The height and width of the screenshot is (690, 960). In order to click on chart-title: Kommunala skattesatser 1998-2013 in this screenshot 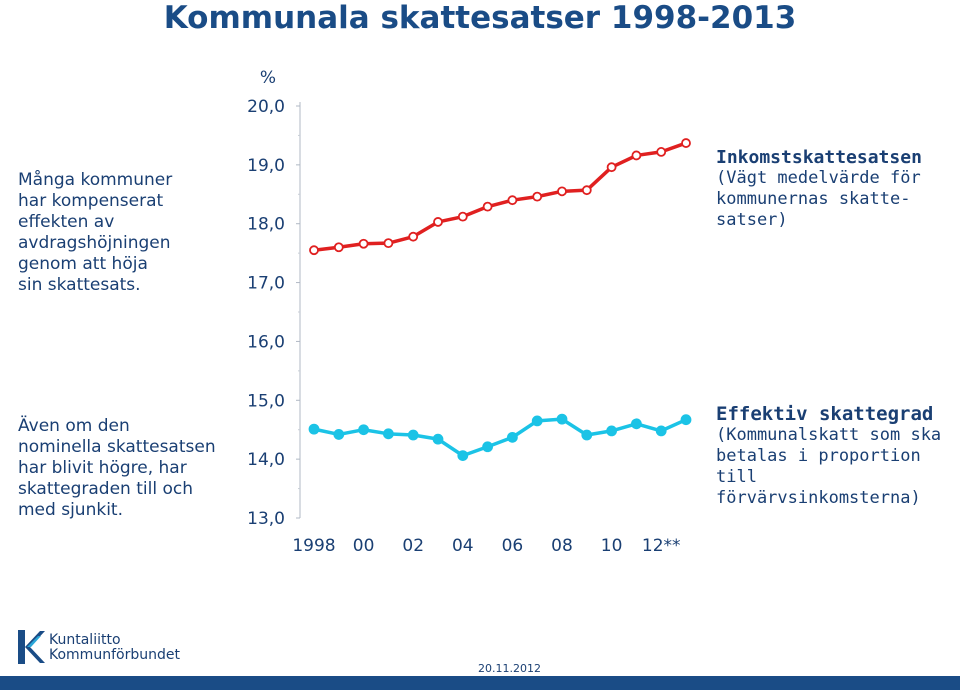, I will do `click(480, 18)`.